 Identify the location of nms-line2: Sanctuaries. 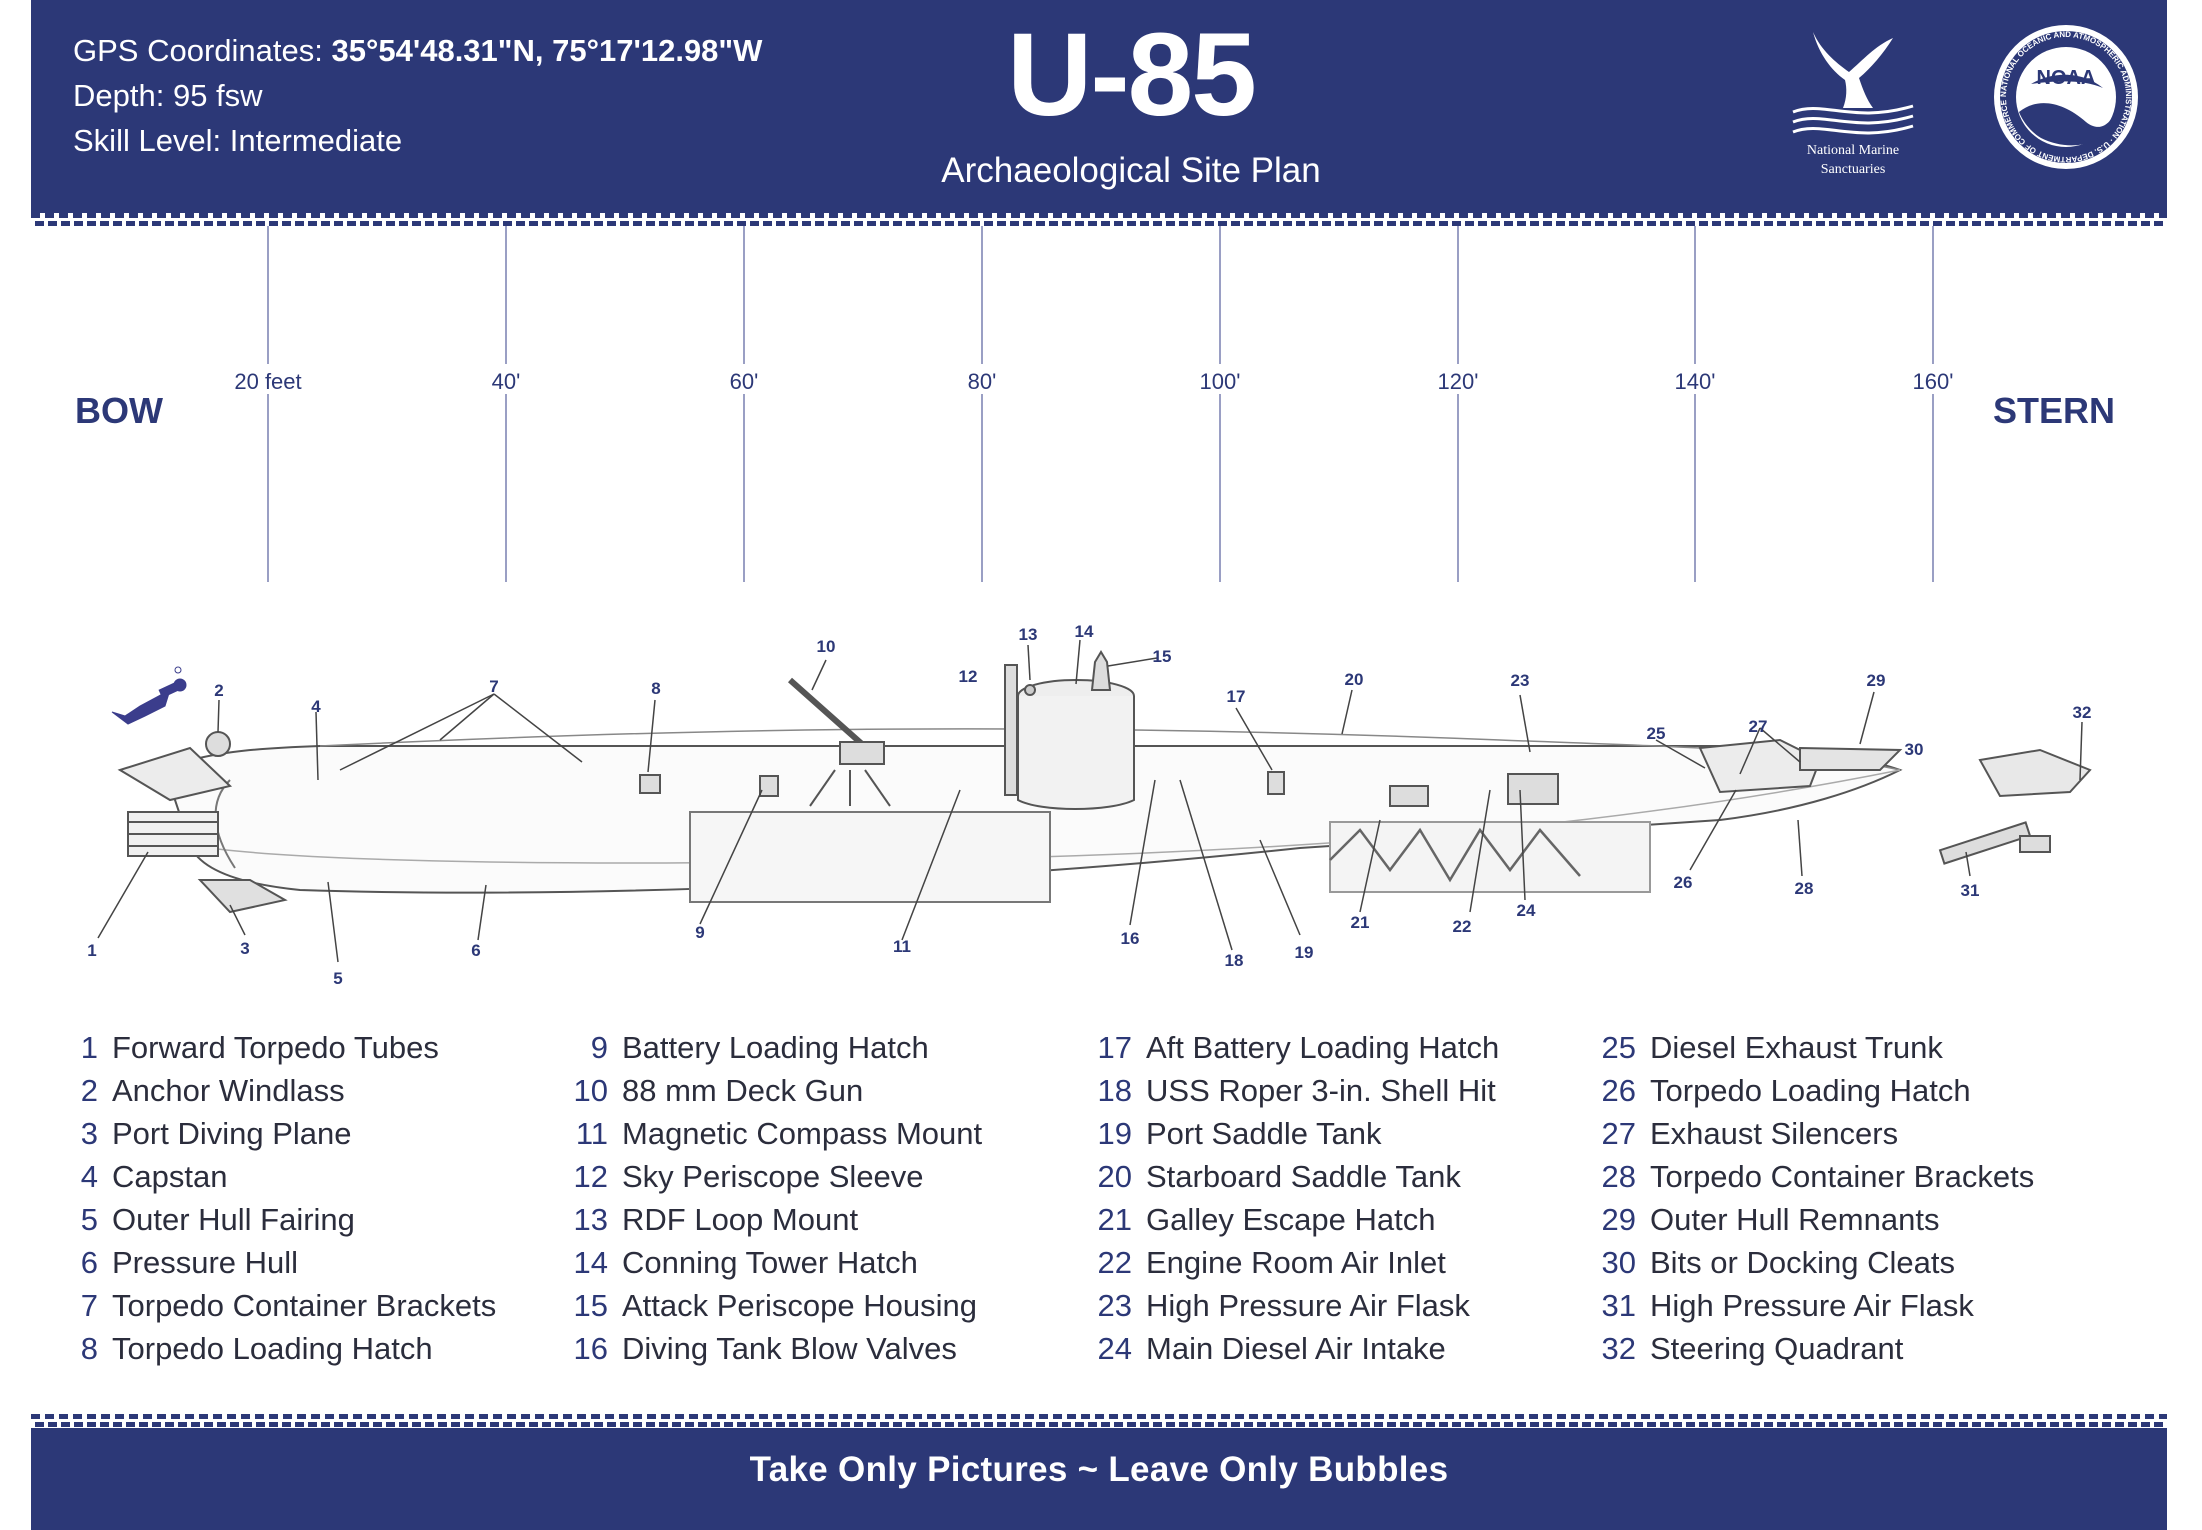
(1853, 169).